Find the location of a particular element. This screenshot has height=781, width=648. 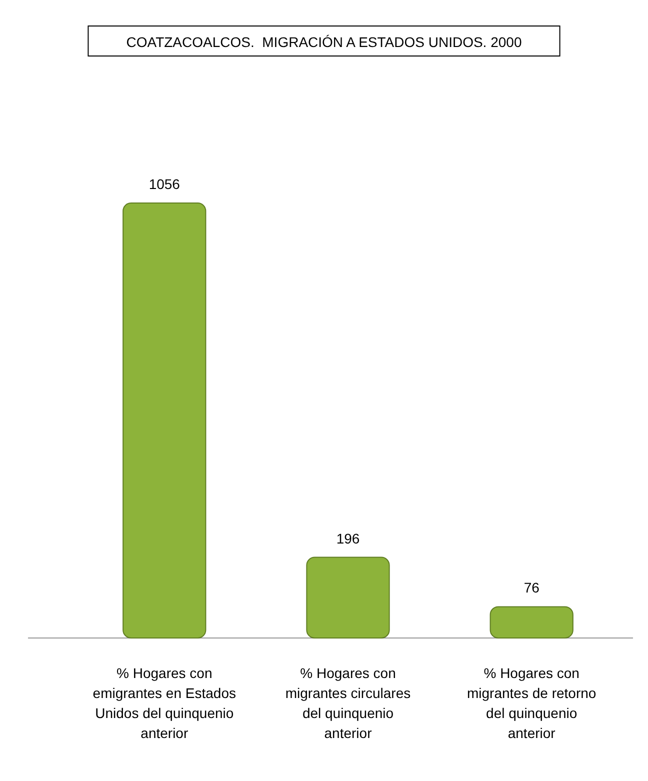

x-tick-label: % Hogares con migrantes de retorno del quinquenio anterior is located at coordinates (531, 703).